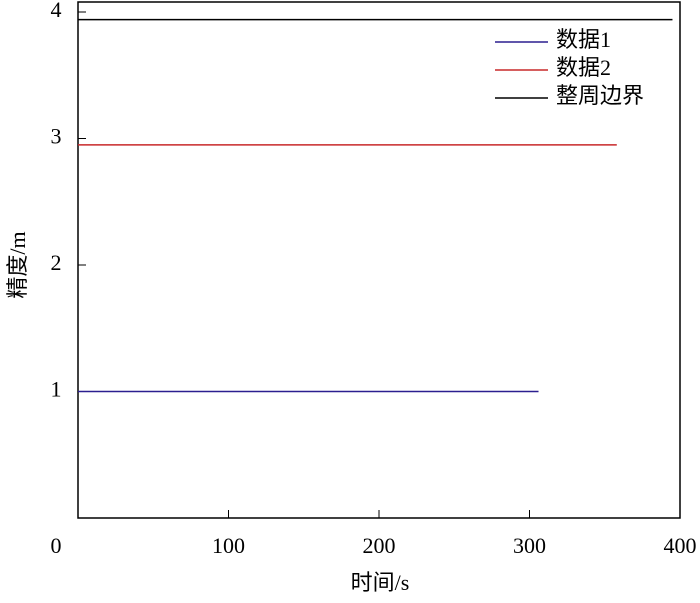 The width and height of the screenshot is (700, 603). Describe the element at coordinates (529, 545) in the screenshot. I see `x-tick-label: 300` at that location.